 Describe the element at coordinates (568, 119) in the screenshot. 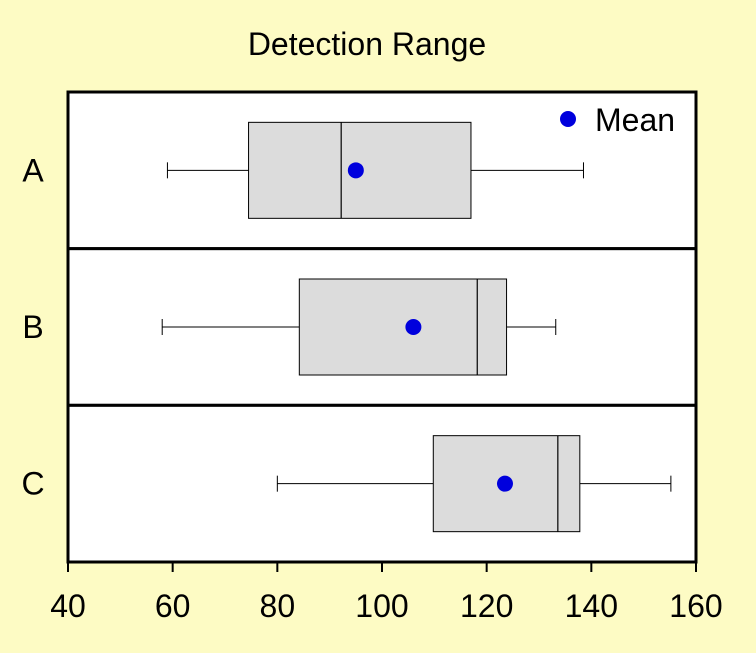

I see `legend-marker-mean` at that location.